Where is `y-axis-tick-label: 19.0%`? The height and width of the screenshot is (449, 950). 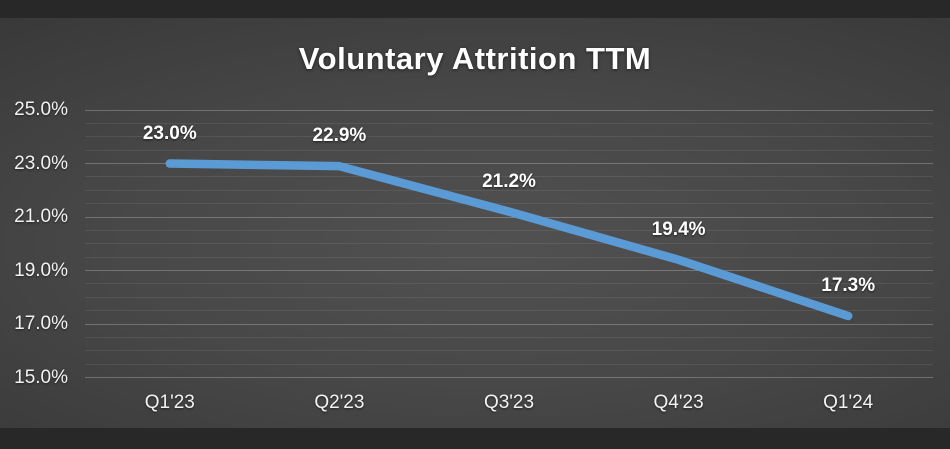 y-axis-tick-label: 19.0% is located at coordinates (41, 270).